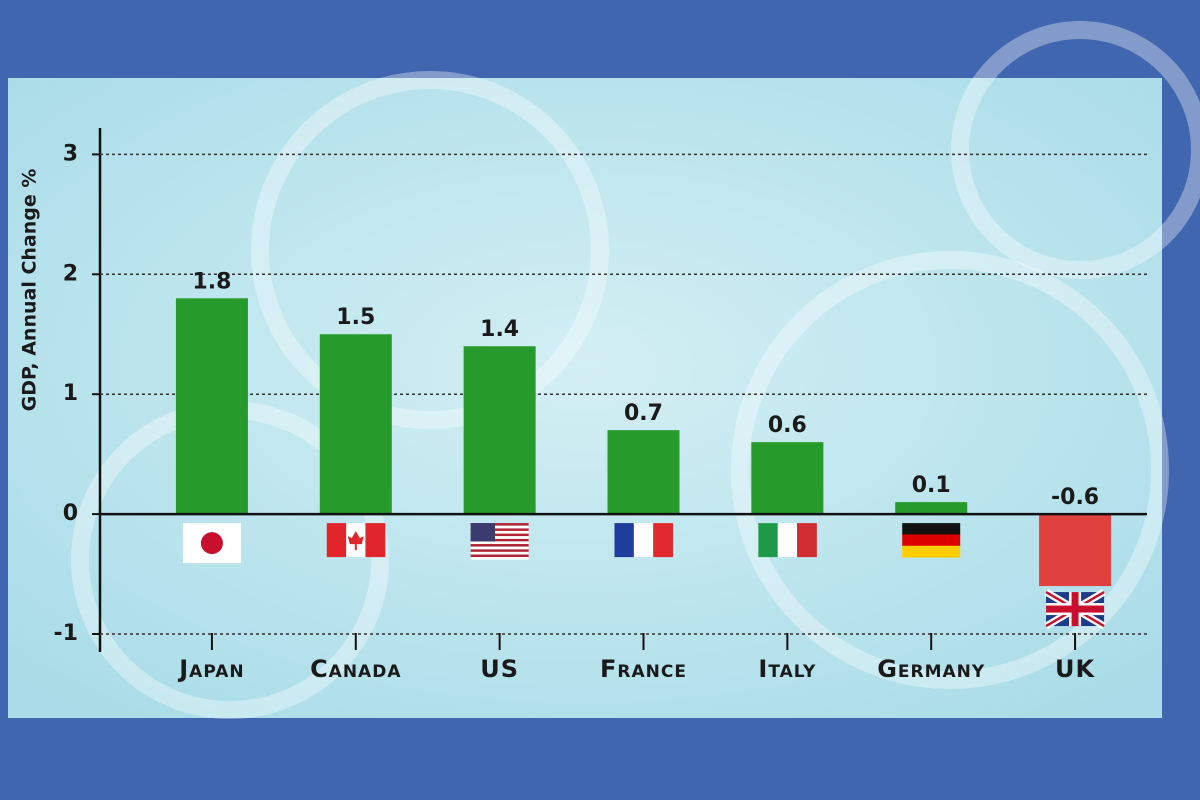  I want to click on x-tick-label: France, so click(643, 669).